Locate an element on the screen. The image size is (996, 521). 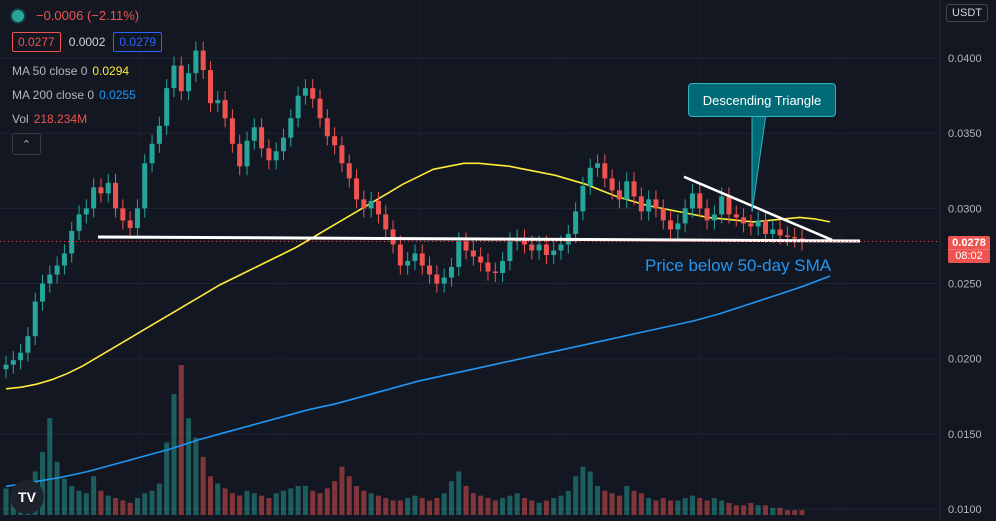
bid-ask-row: 0.0277 0.0002 0.0279 is located at coordinates (87, 42).